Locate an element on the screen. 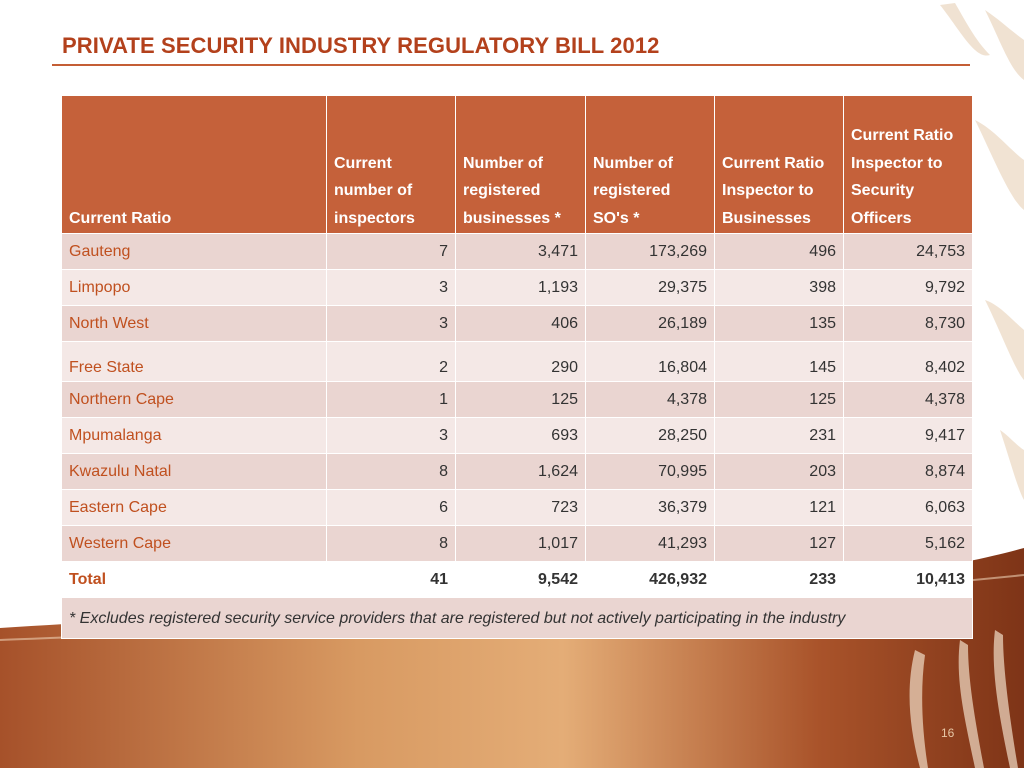 This screenshot has height=768, width=1024. ratio-businesses-cell: 145 is located at coordinates (779, 361).